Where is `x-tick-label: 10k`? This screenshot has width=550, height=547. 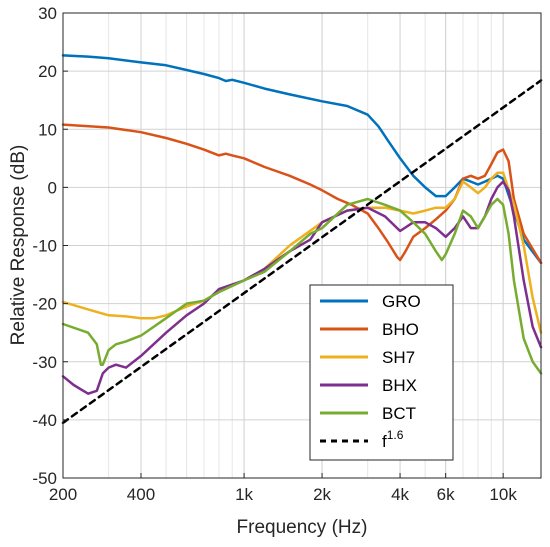
x-tick-label: 10k is located at coordinates (503, 494).